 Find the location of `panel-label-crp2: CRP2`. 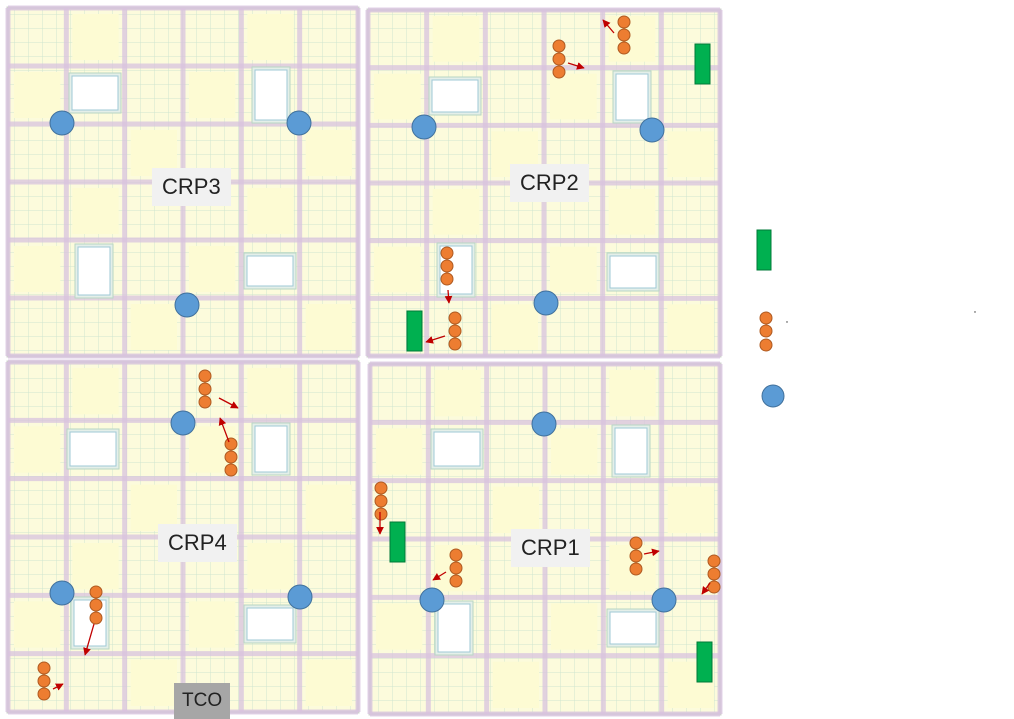

panel-label-crp2: CRP2 is located at coordinates (549, 183).